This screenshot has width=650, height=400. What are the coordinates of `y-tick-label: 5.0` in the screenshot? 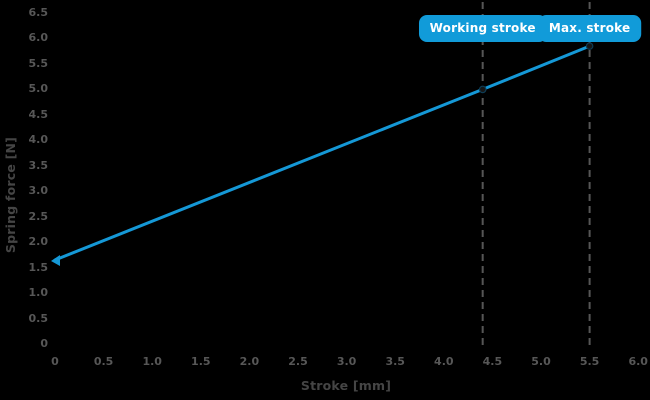 It's located at (38, 89).